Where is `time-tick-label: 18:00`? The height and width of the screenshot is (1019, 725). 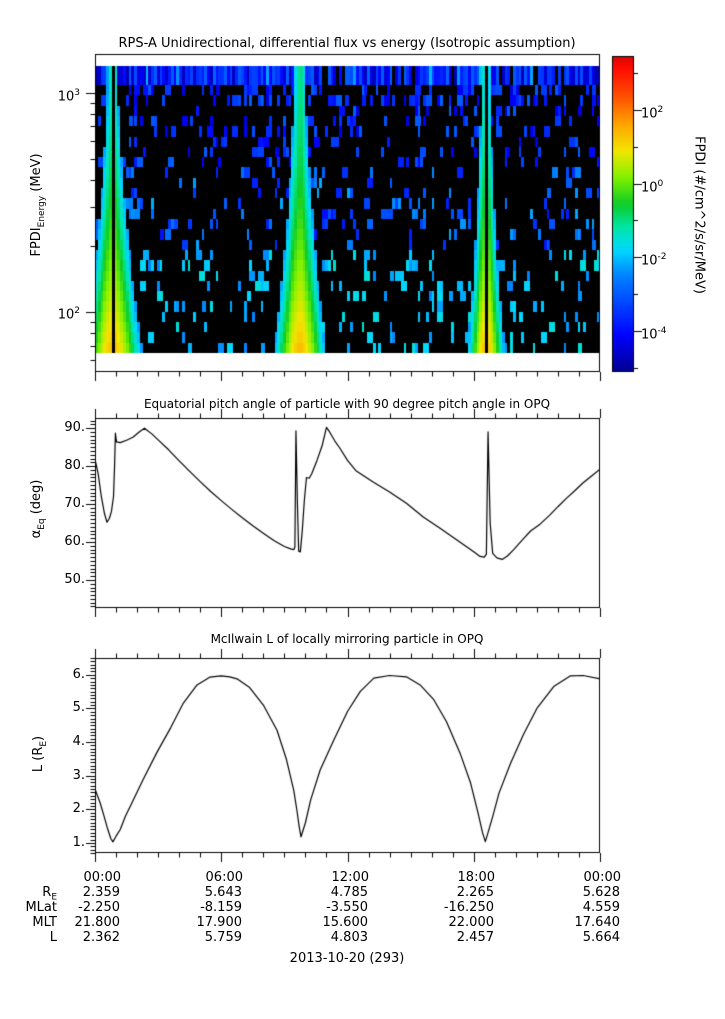
time-tick-label: 18:00 is located at coordinates (476, 877).